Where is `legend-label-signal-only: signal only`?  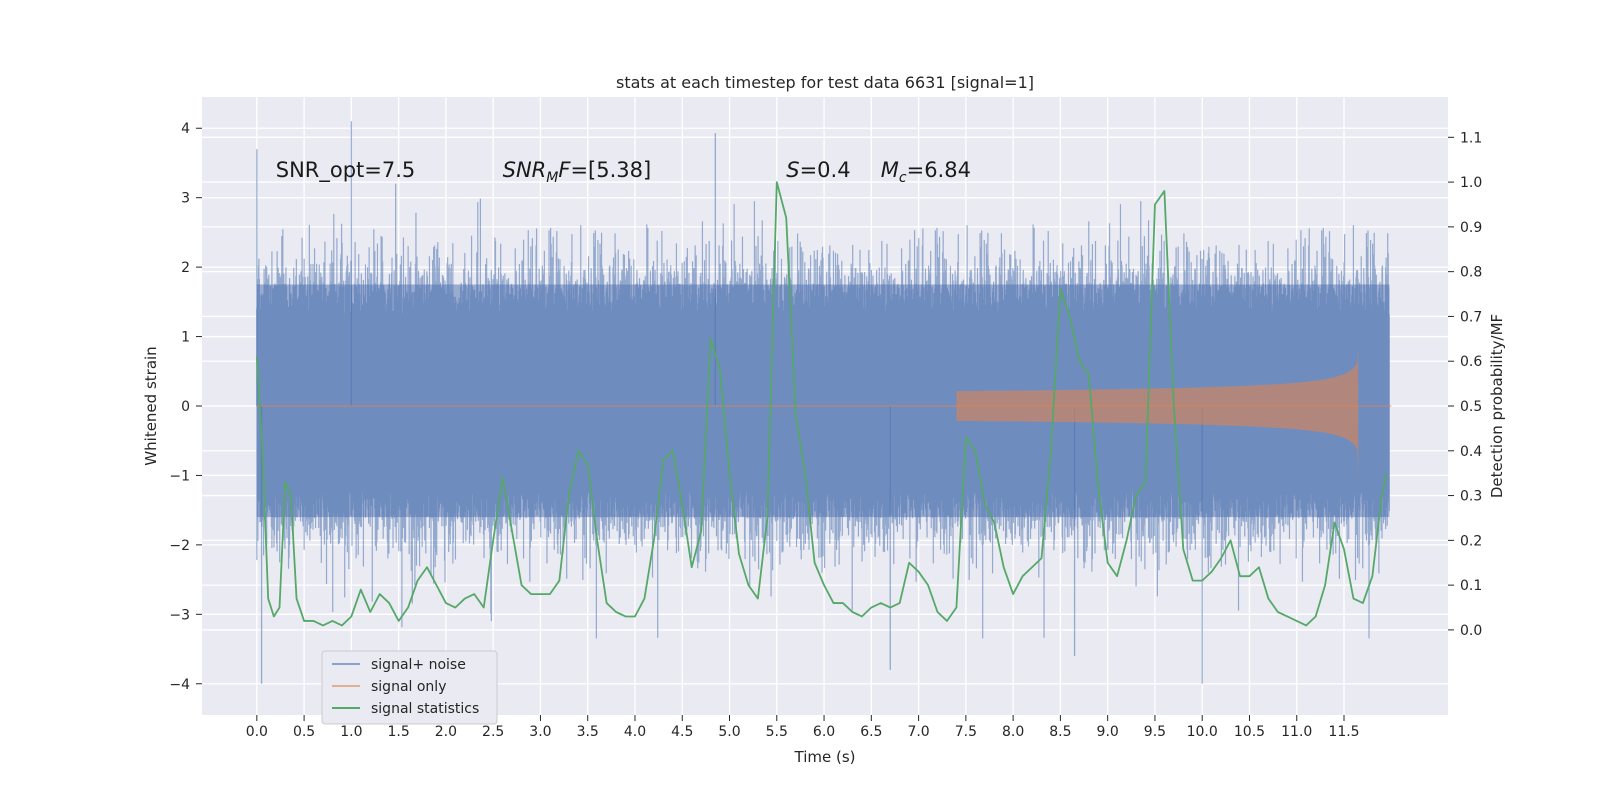 legend-label-signal-only: signal only is located at coordinates (408, 687).